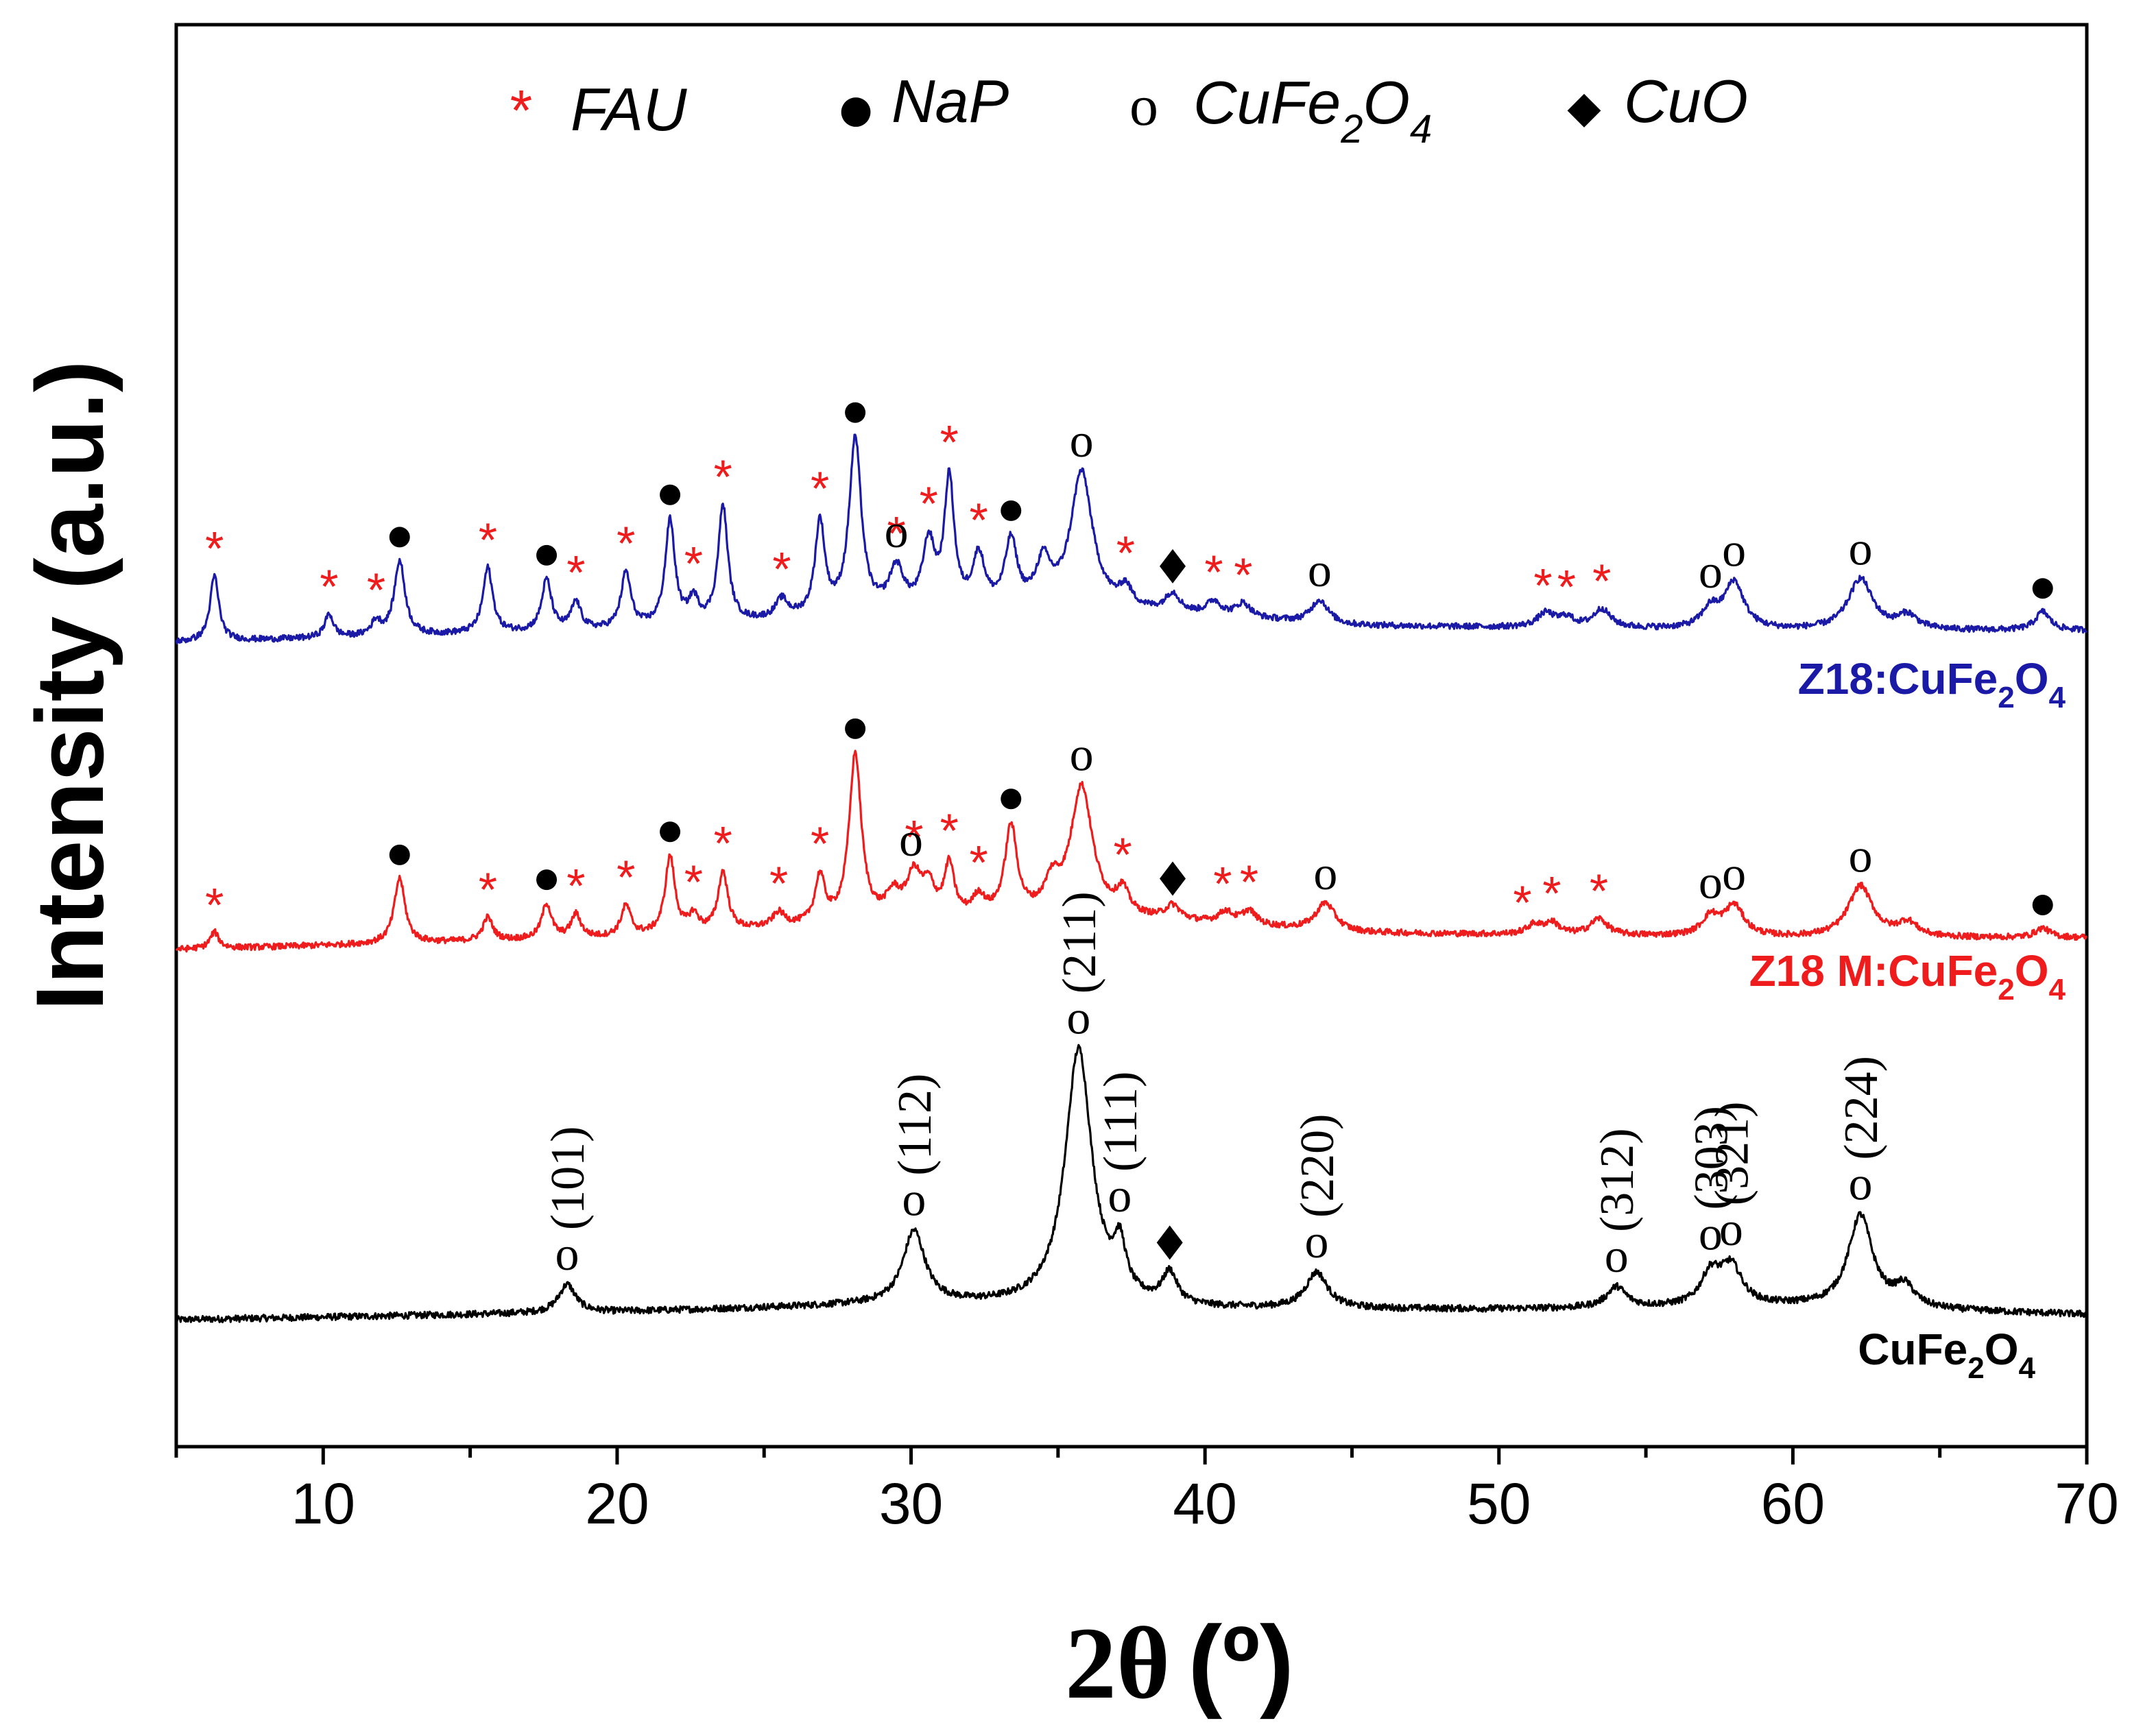 The image size is (2154, 1736). Describe the element at coordinates (1079, 942) in the screenshot. I see `hkl-label: (211)` at that location.